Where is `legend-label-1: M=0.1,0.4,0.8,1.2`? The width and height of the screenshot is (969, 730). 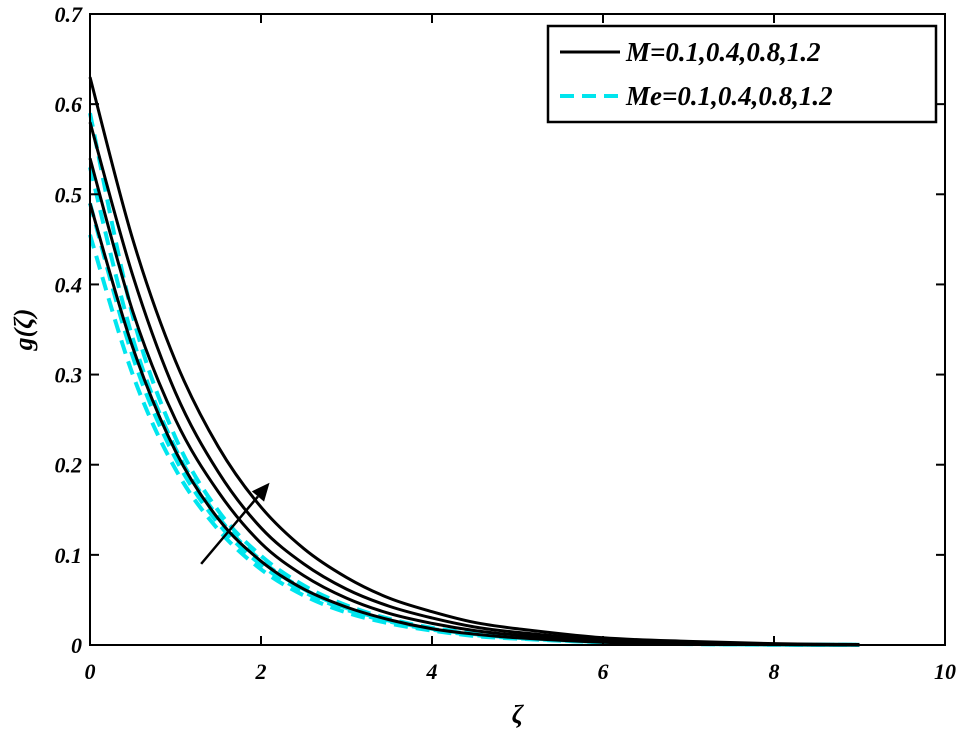
legend-label-1: M=0.1,0.4,0.8,1.2 is located at coordinates (723, 52).